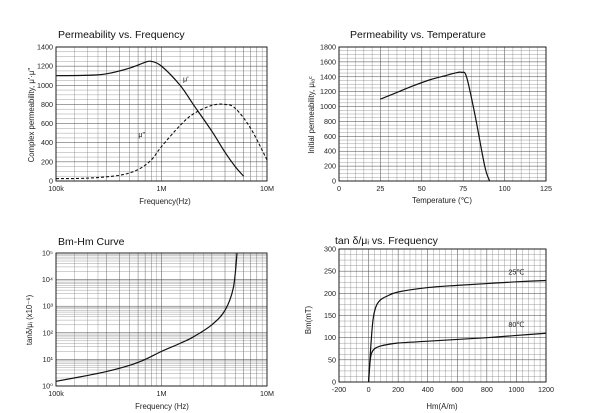  I want to click on x-axis-label: Frequency (Hz), so click(162, 406).